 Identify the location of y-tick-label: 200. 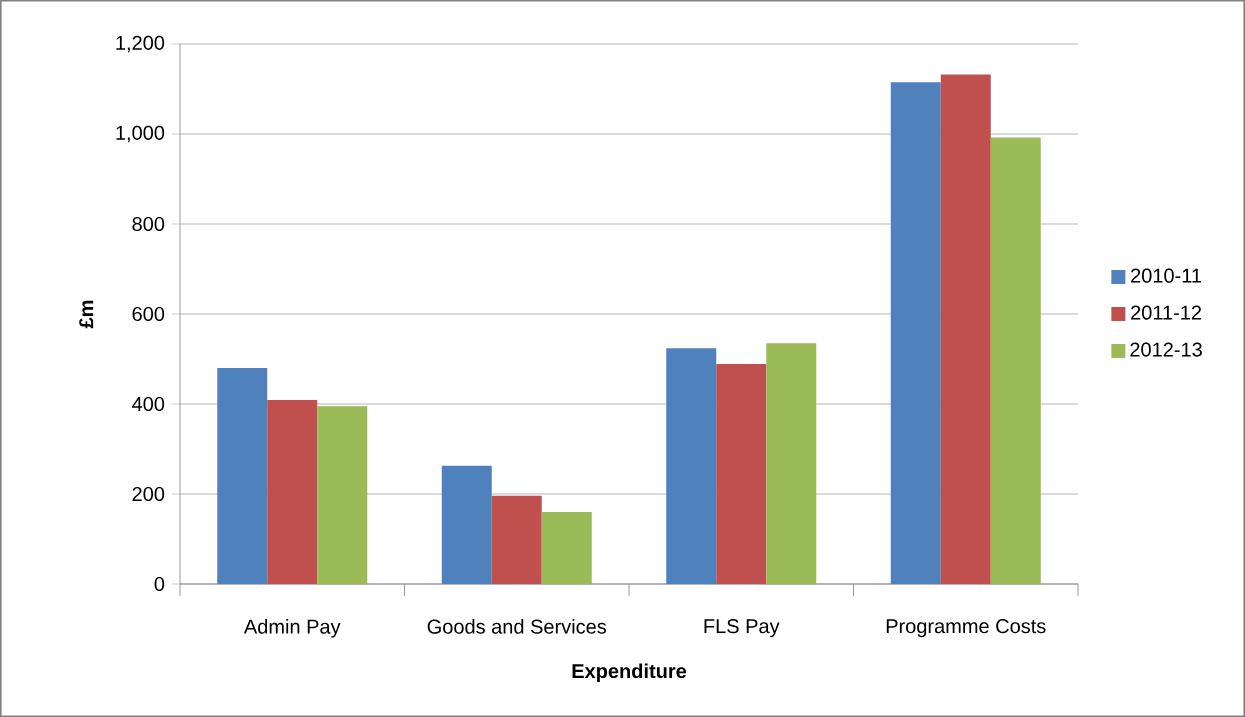
(148, 494).